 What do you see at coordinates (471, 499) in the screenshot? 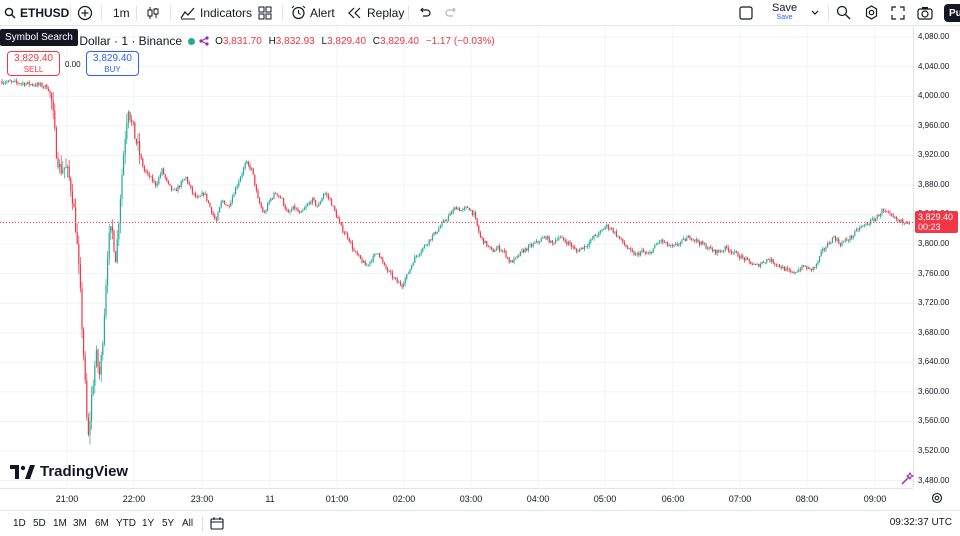
I see `time-tick: 03:00` at bounding box center [471, 499].